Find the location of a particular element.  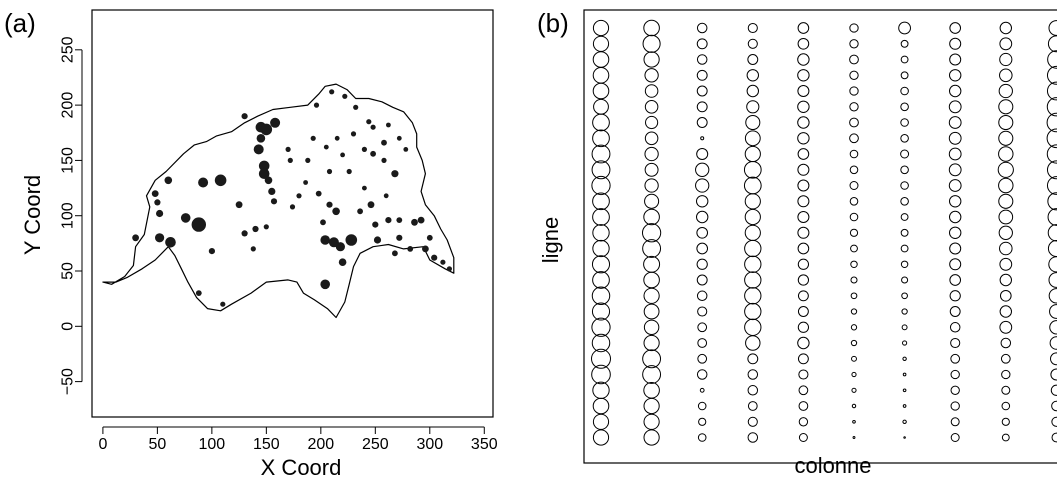

x-tick-label: 250 is located at coordinates (375, 444).